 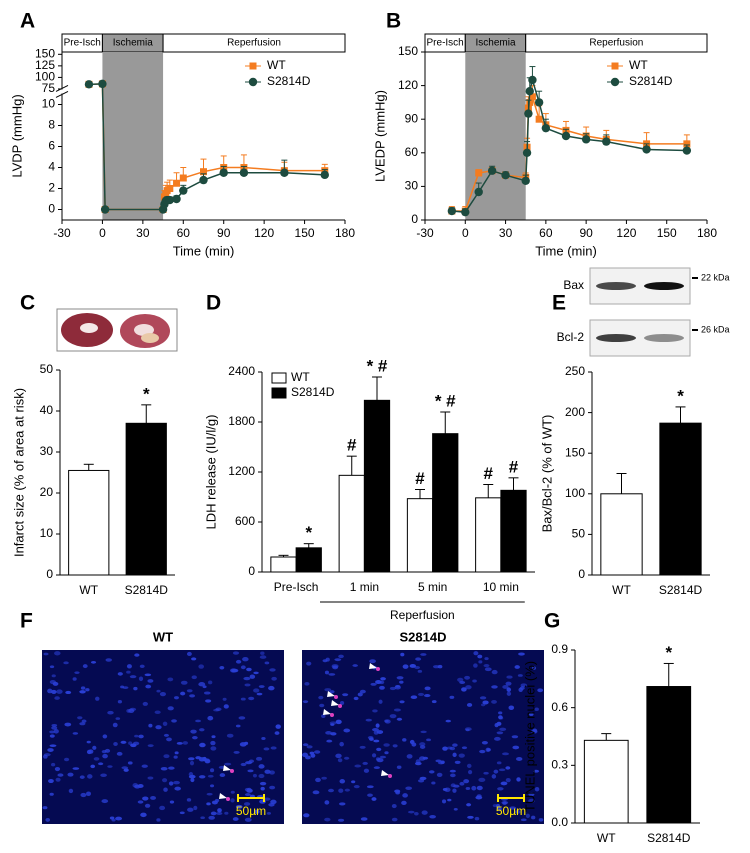 What do you see at coordinates (379, 136) in the screenshot?
I see `y-axis-title: LVEDP (mmHg)` at bounding box center [379, 136].